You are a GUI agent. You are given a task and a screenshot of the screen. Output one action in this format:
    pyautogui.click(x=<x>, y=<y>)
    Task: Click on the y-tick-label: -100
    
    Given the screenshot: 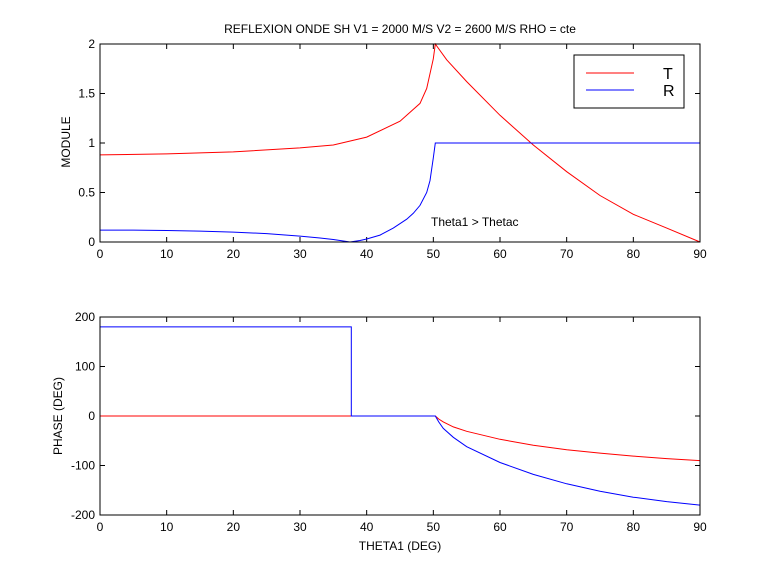 What is the action you would take?
    pyautogui.click(x=83, y=466)
    